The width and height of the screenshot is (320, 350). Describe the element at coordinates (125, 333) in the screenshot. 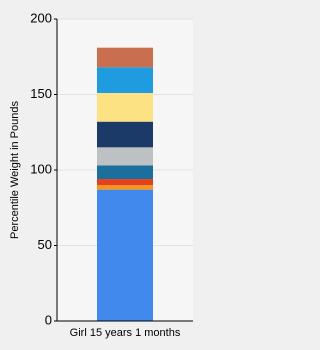

I see `x-tick-label: Girl 15 years 1 months` at that location.